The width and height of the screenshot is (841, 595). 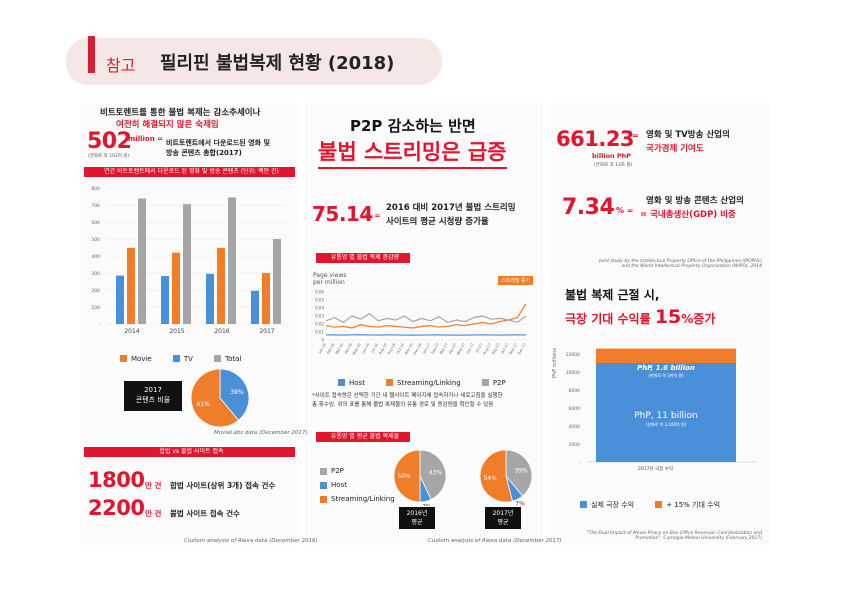 What do you see at coordinates (233, 358) in the screenshot?
I see `legend-total-label: Total` at bounding box center [233, 358].